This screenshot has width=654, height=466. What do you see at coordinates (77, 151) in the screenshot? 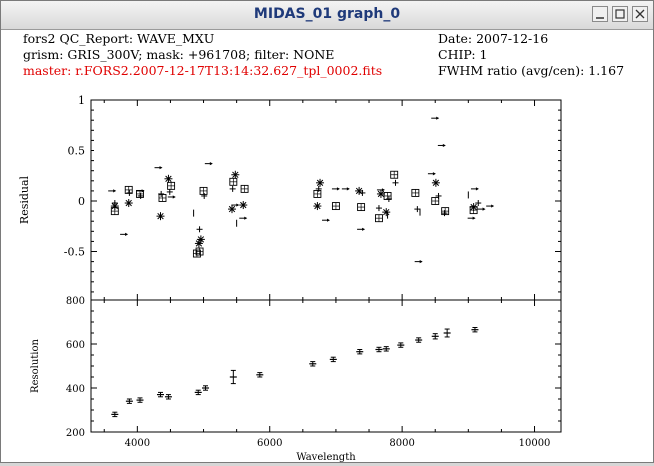
I see `y-tick-label: 0.5` at bounding box center [77, 151].